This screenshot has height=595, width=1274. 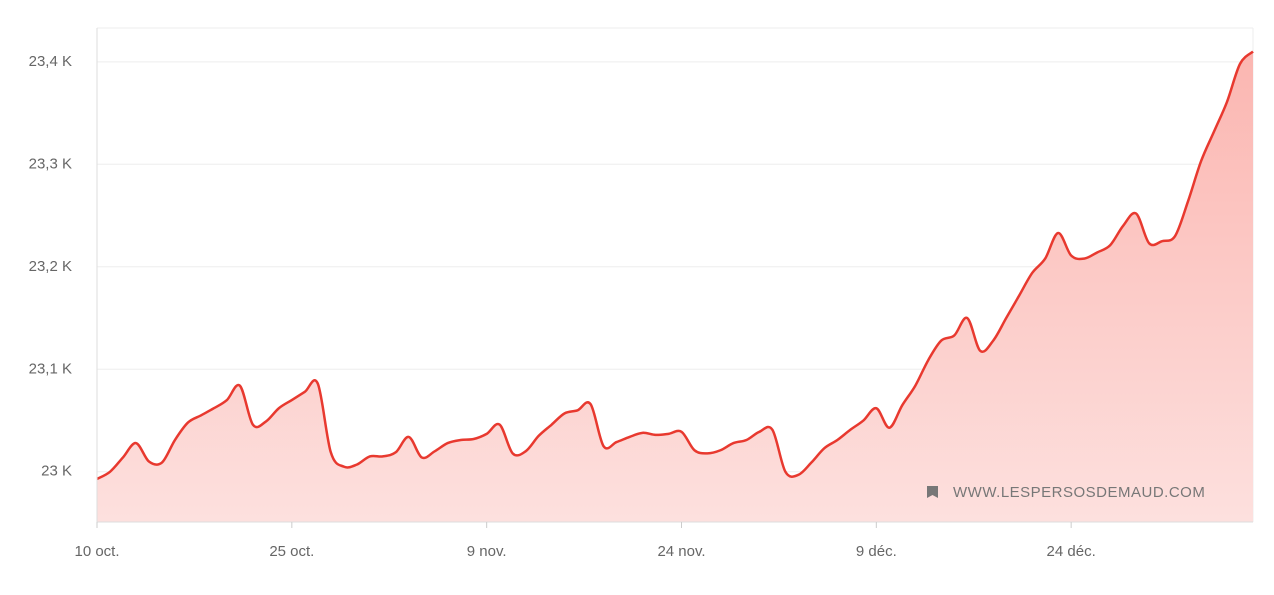 I want to click on watermark-icon, so click(x=932, y=492).